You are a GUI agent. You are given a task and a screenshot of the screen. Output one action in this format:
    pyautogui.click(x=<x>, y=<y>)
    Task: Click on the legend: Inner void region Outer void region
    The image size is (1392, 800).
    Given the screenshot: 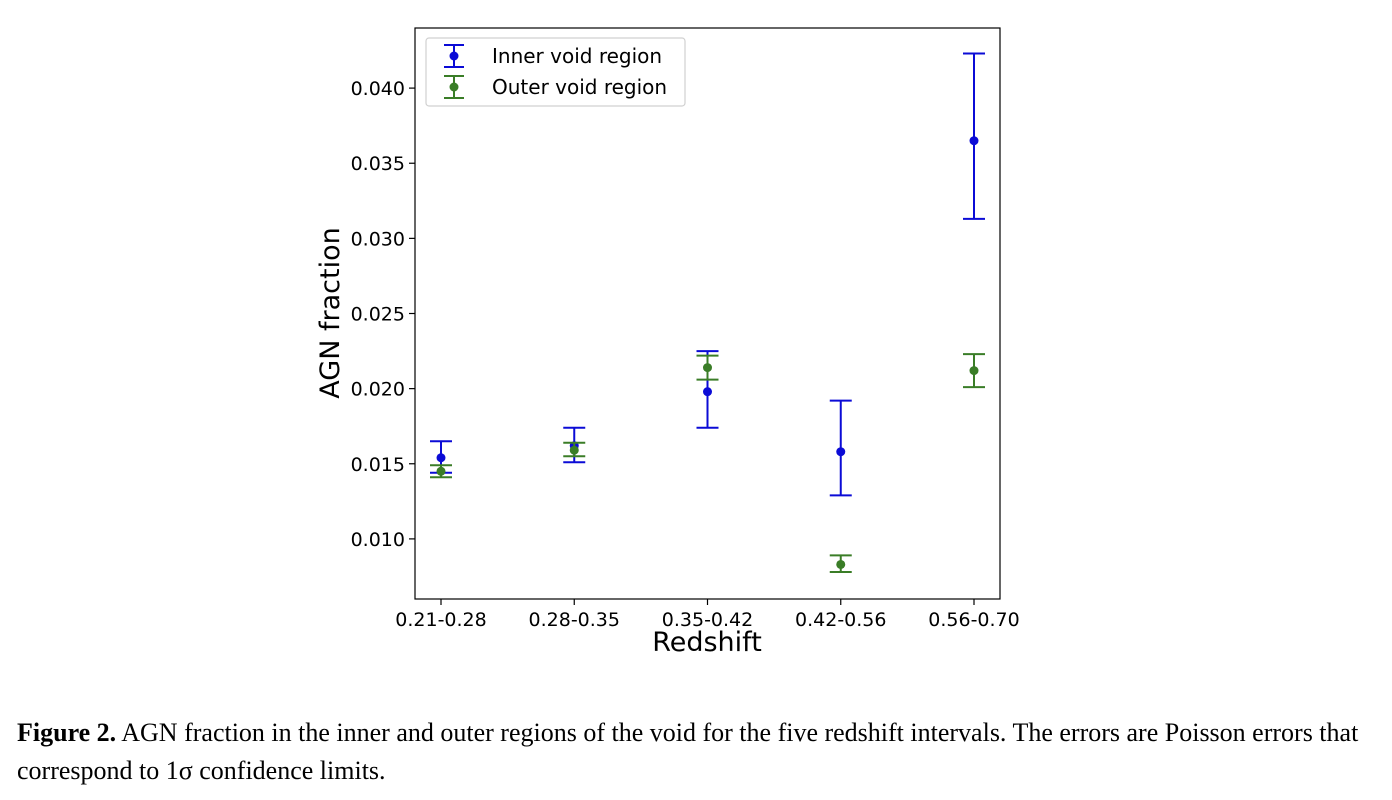 What is the action you would take?
    pyautogui.click(x=555, y=72)
    